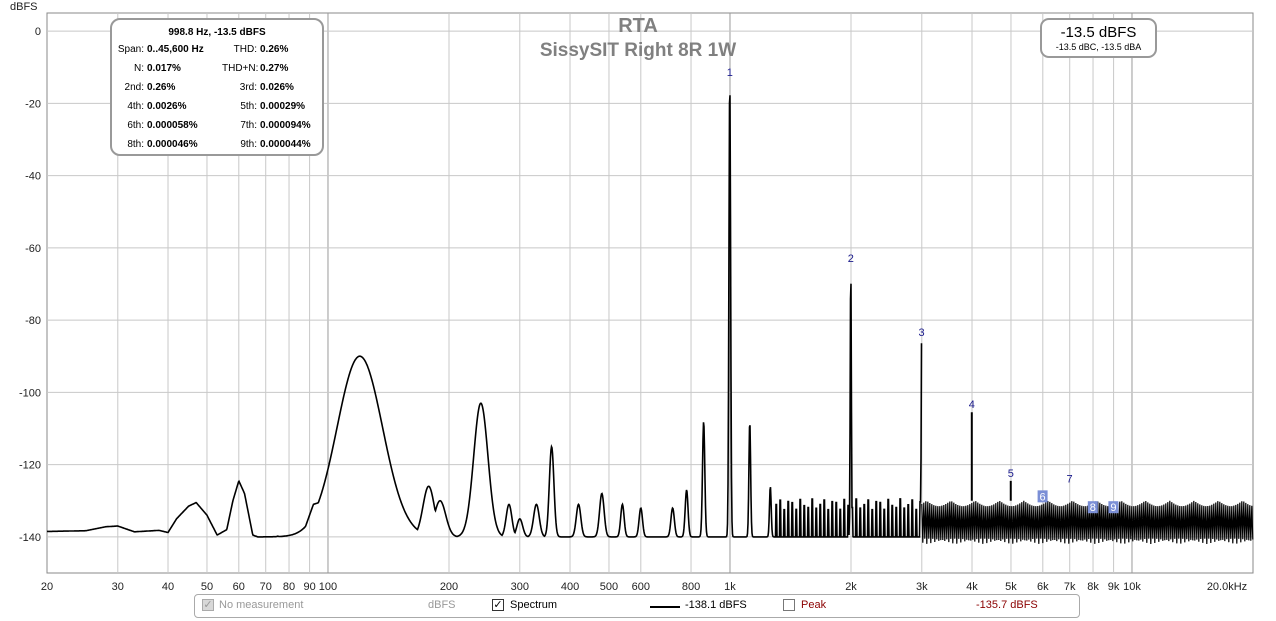 The height and width of the screenshot is (621, 1276). What do you see at coordinates (534, 605) in the screenshot?
I see `spectrum-label: Spectrum` at bounding box center [534, 605].